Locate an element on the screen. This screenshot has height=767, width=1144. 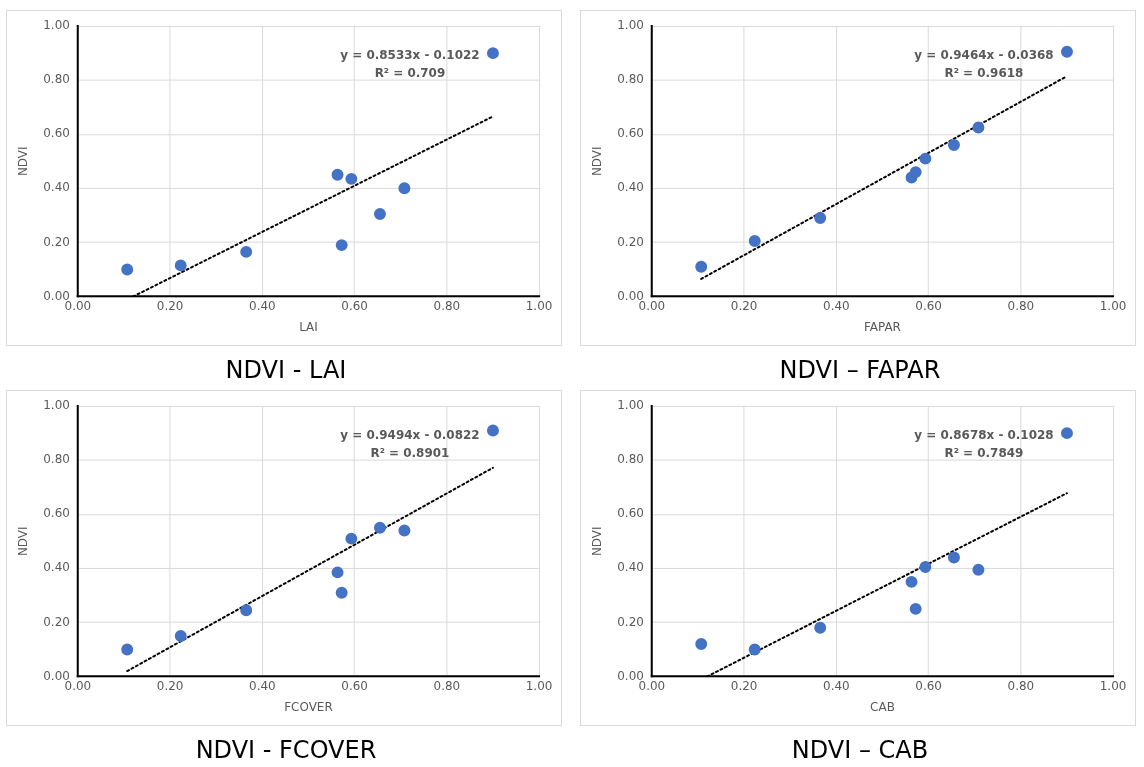
text: NDVI – CAB is located at coordinates (860, 750).